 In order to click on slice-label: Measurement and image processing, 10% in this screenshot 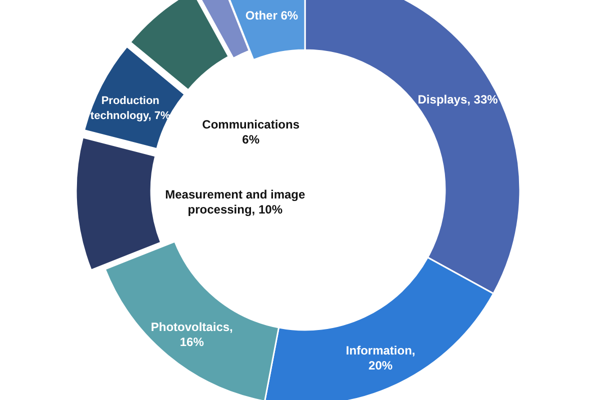, I will do `click(235, 201)`.